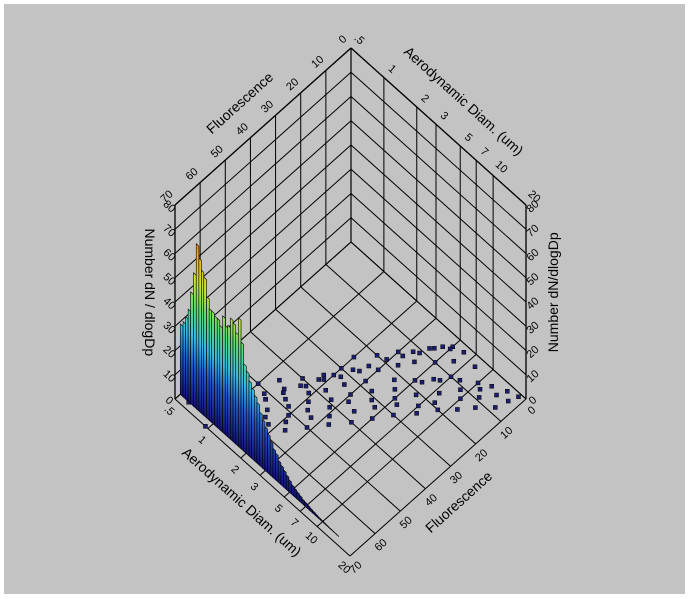  What do you see at coordinates (431, 500) in the screenshot?
I see `tick-fluorescence-bottom: 40` at bounding box center [431, 500].